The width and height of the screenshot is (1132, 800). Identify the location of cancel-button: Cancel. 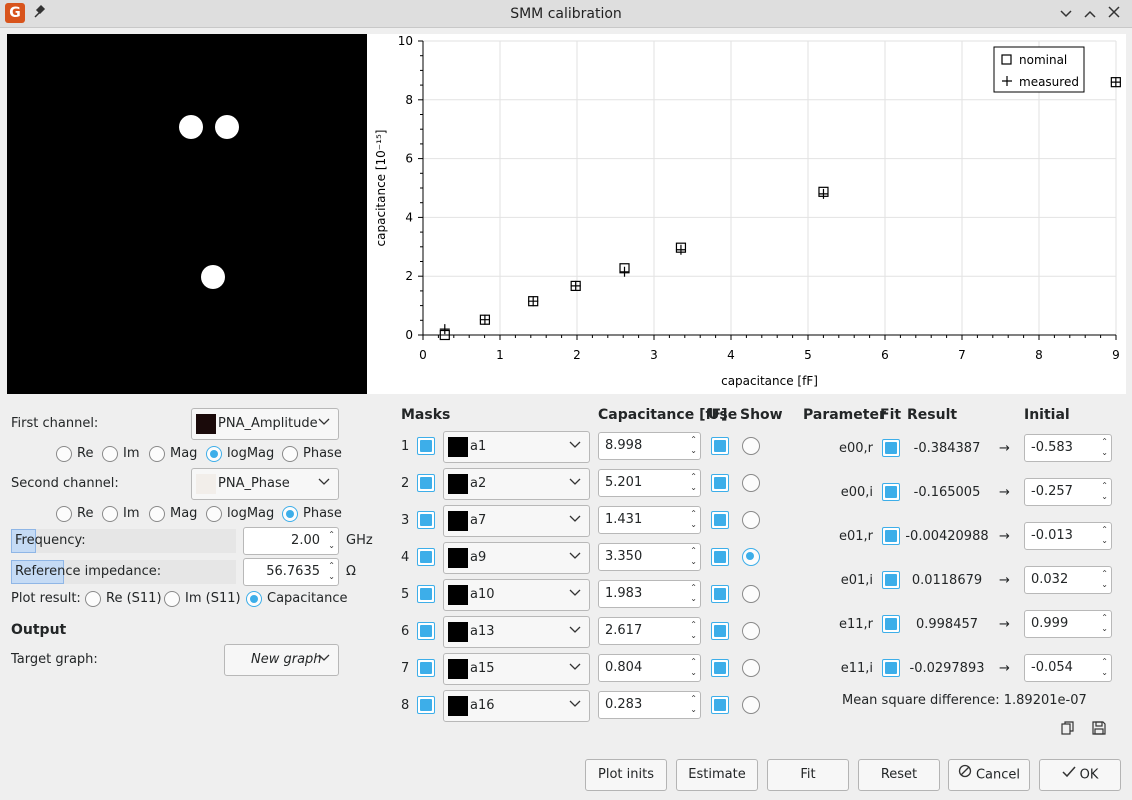
(989, 775).